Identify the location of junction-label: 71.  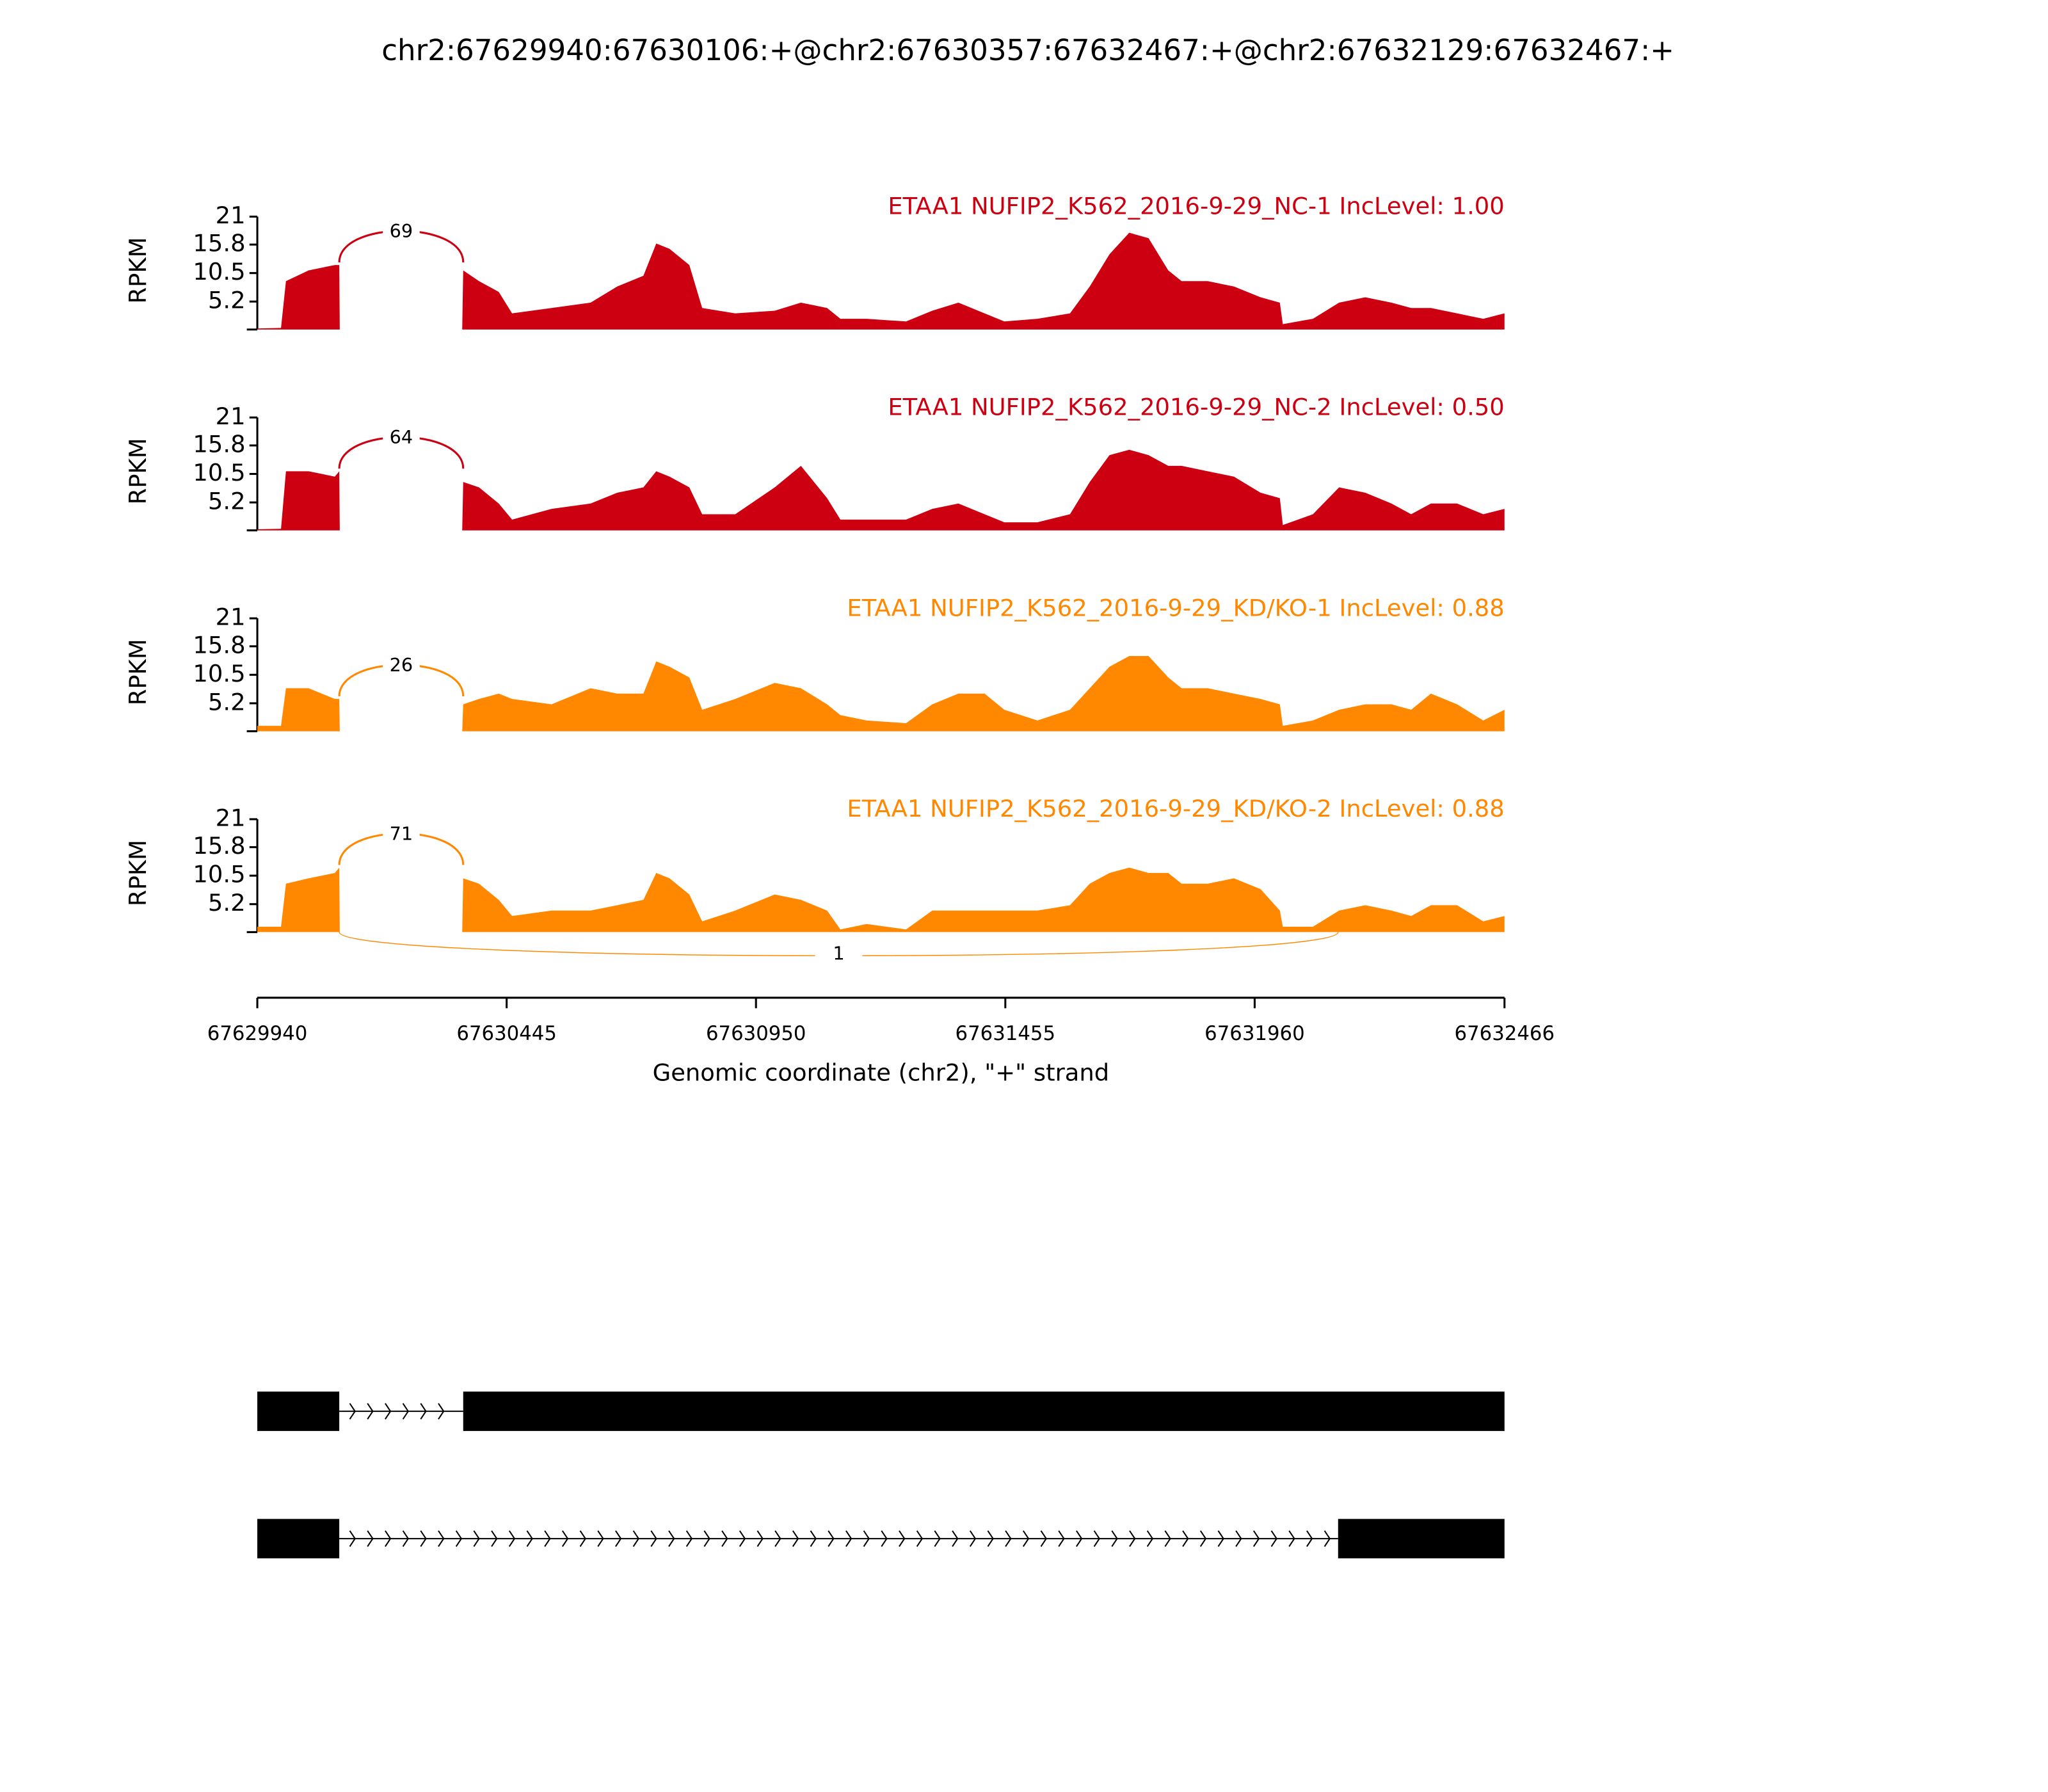
(401, 833).